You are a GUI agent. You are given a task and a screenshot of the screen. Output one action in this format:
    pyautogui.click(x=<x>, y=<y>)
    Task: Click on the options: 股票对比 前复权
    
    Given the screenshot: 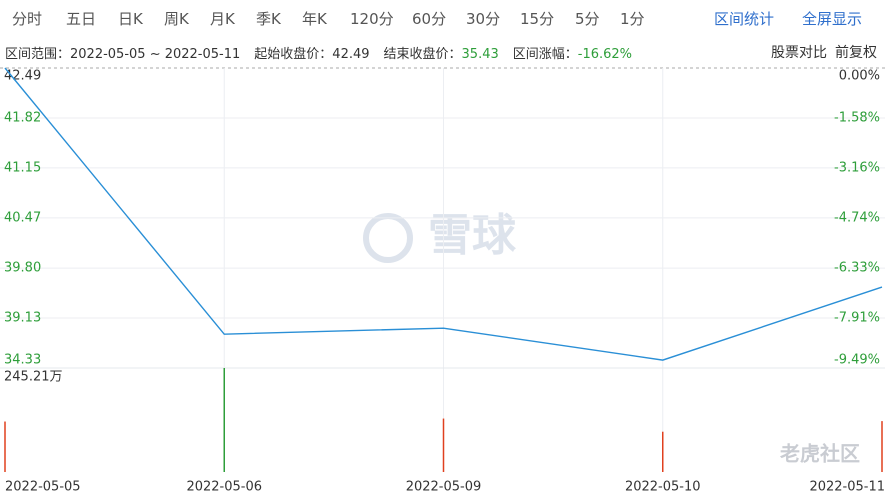 What is the action you would take?
    pyautogui.click(x=824, y=52)
    